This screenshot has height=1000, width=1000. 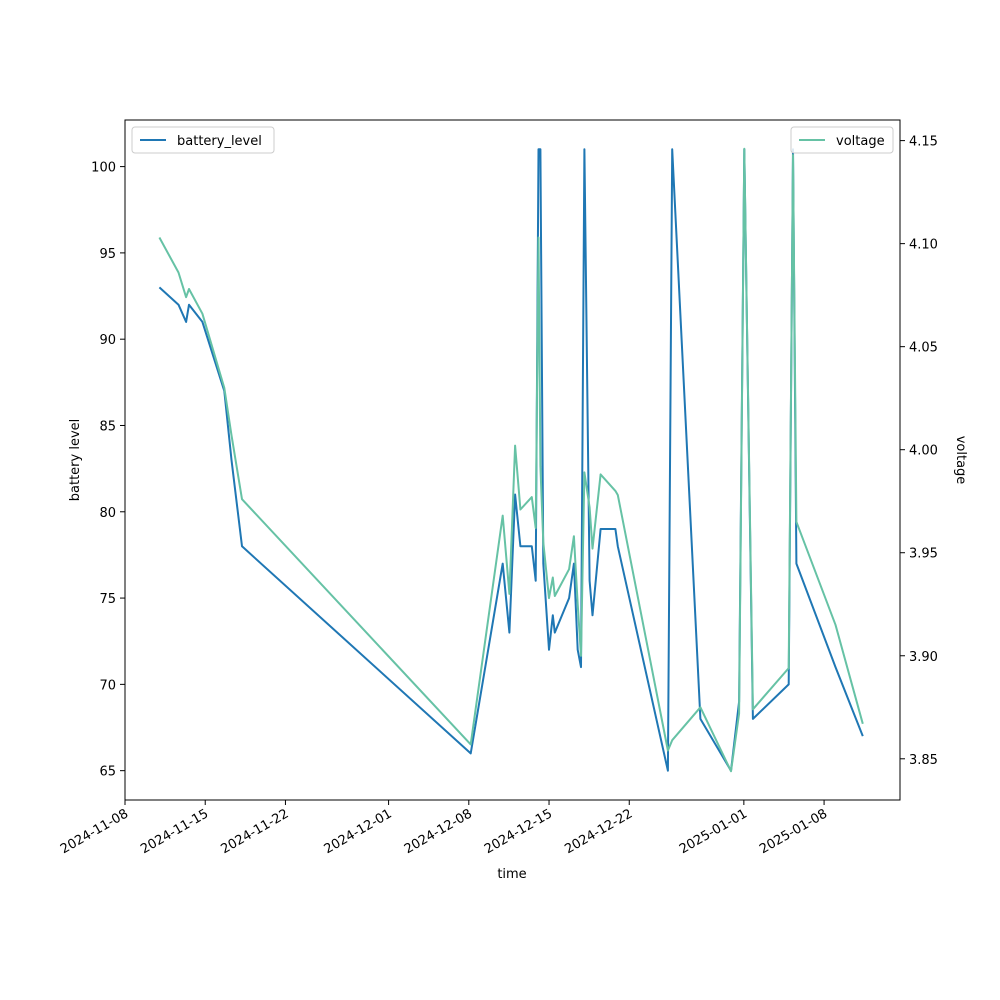 What do you see at coordinates (860, 141) in the screenshot?
I see `legend-label-voltage: voltage` at bounding box center [860, 141].